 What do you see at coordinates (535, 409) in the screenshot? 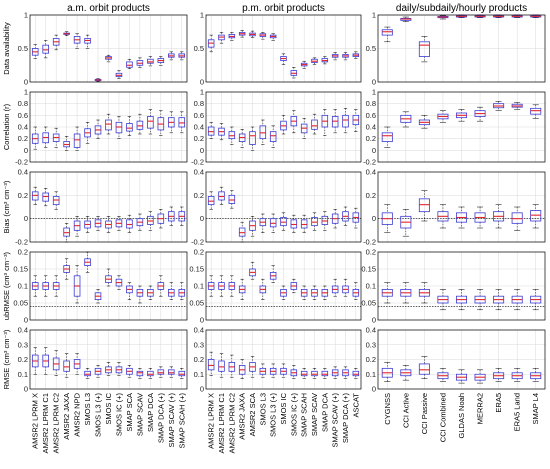
I see `x-tick-label: SMAP L4` at bounding box center [535, 409].